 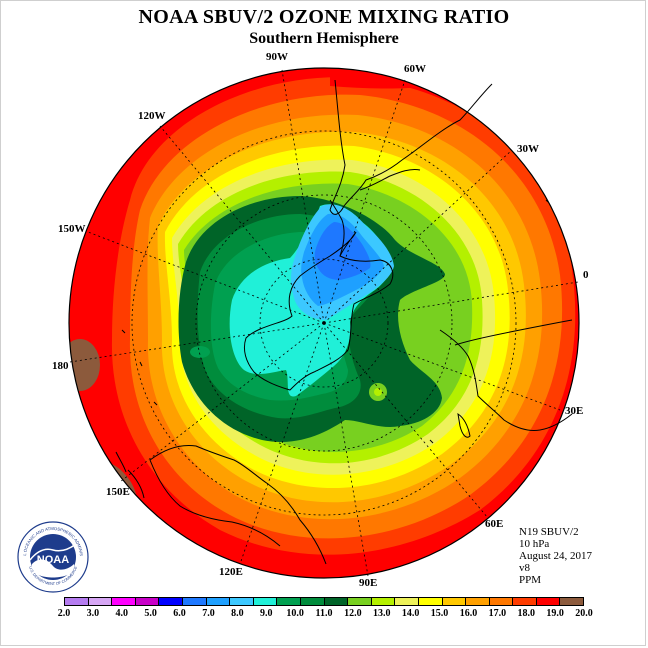 I want to click on legend-tick-label: 18.0, so click(x=526, y=613).